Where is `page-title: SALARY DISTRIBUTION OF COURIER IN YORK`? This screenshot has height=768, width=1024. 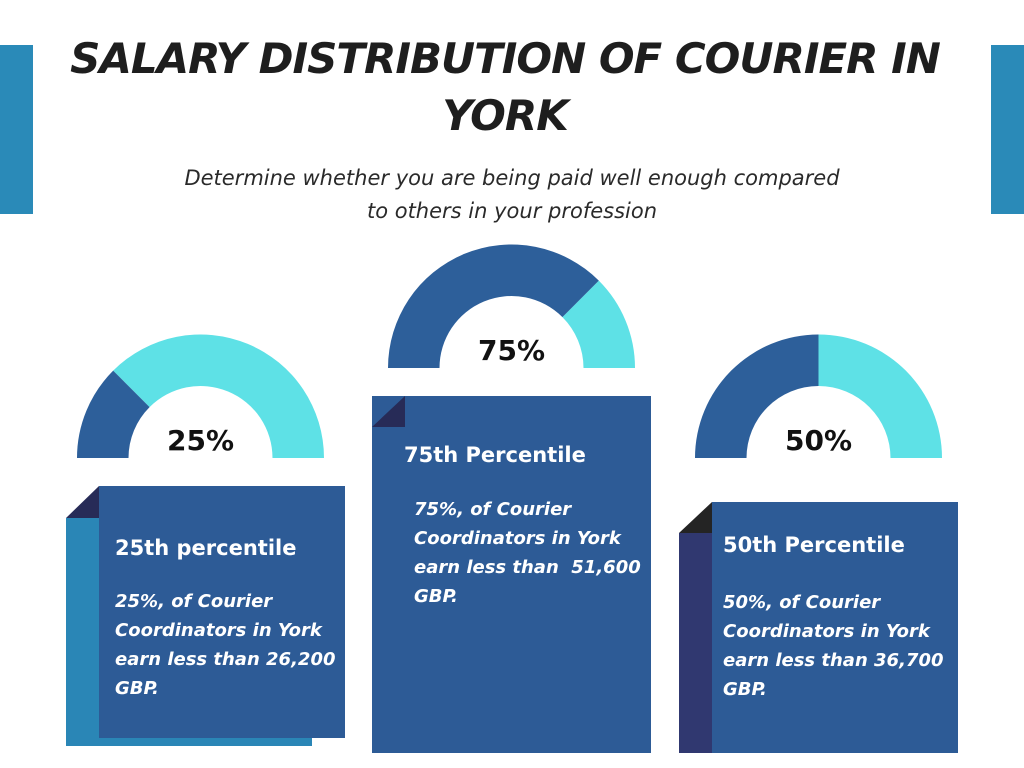
page-title: SALARY DISTRIBUTION OF COURIER IN YORK is located at coordinates (505, 87).